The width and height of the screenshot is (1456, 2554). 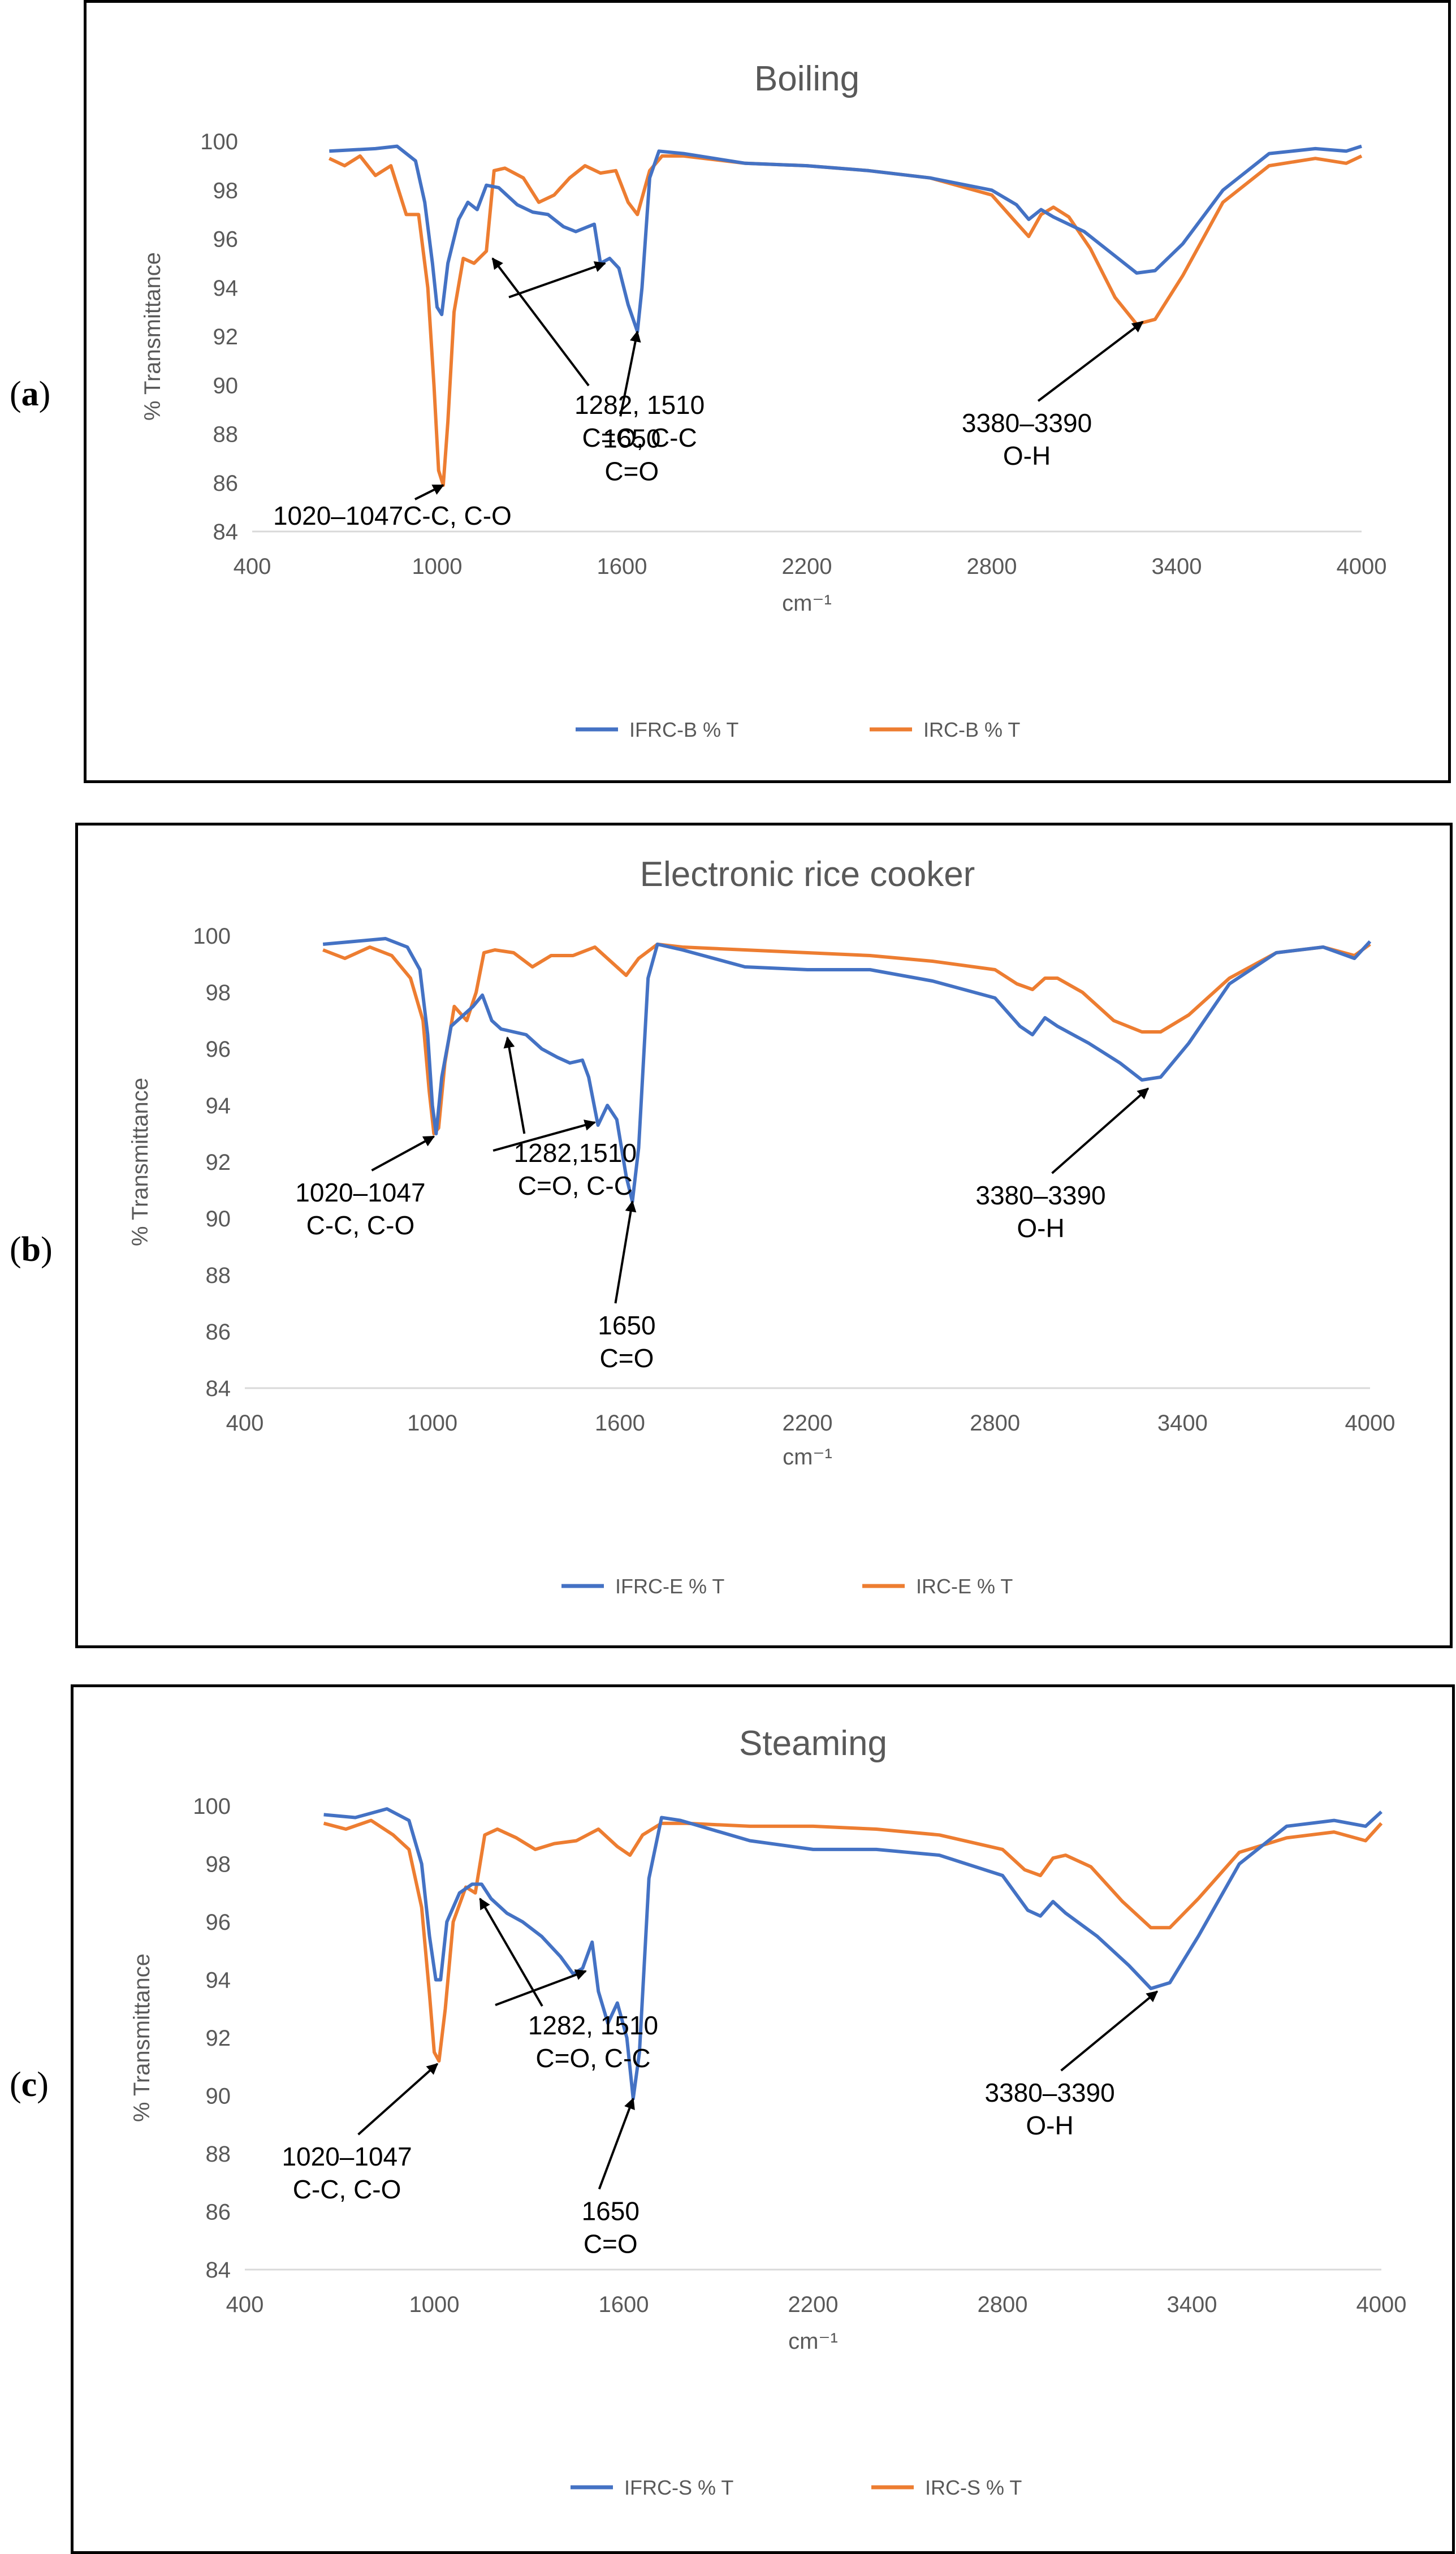 What do you see at coordinates (683, 730) in the screenshot?
I see `legend-entry: IFRC-B % T` at bounding box center [683, 730].